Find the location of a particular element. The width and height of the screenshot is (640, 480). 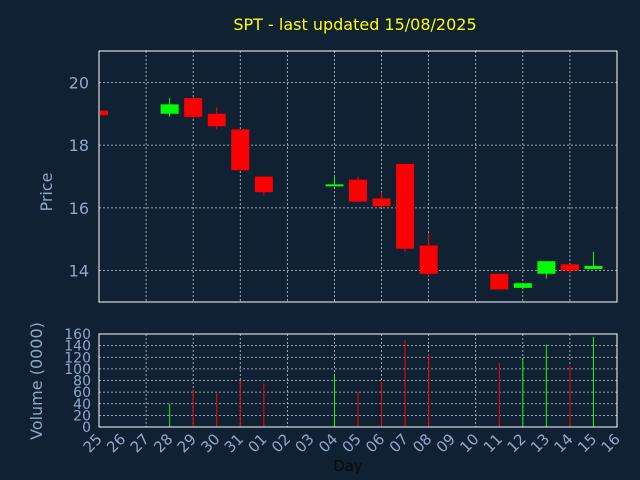

x-tick-label: 15 is located at coordinates (587, 443).